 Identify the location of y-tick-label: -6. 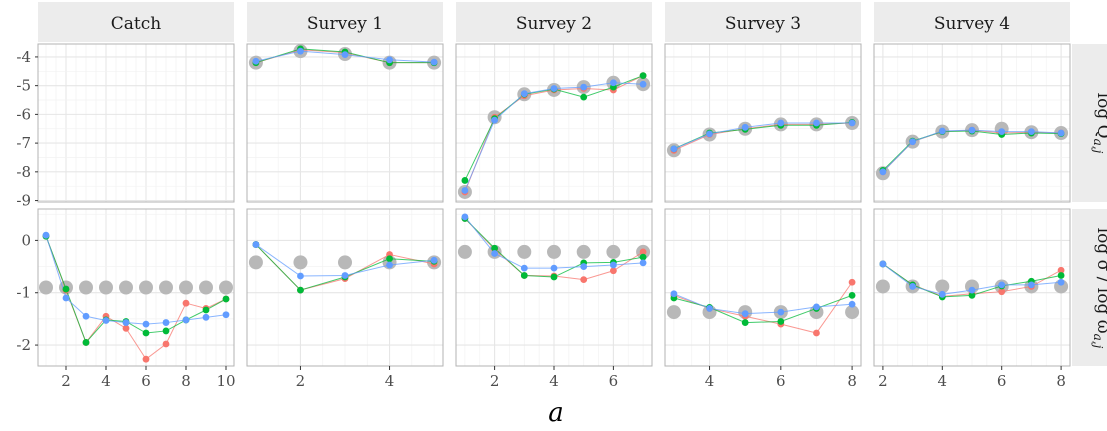
(23, 114).